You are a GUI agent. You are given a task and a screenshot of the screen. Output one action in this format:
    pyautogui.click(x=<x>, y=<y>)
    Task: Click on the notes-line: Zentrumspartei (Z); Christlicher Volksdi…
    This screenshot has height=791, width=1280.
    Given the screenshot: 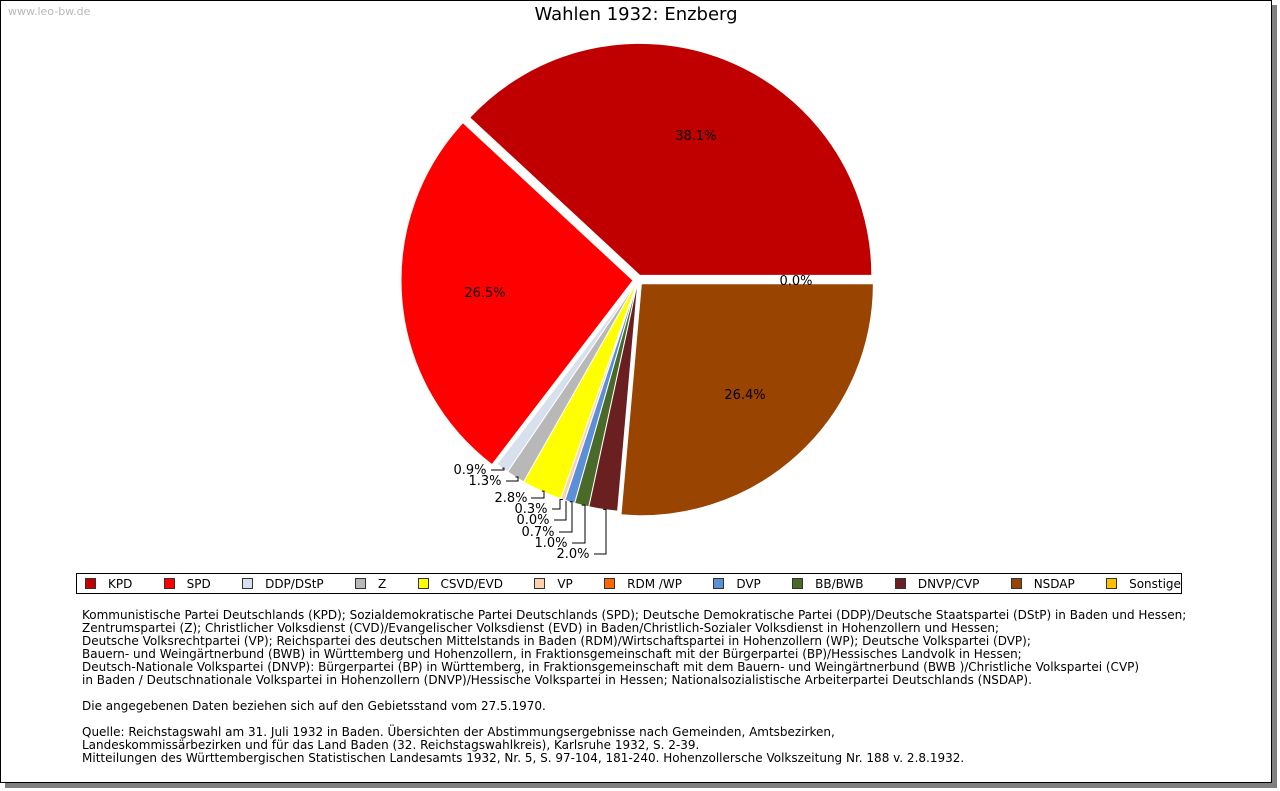 What is the action you would take?
    pyautogui.click(x=541, y=628)
    